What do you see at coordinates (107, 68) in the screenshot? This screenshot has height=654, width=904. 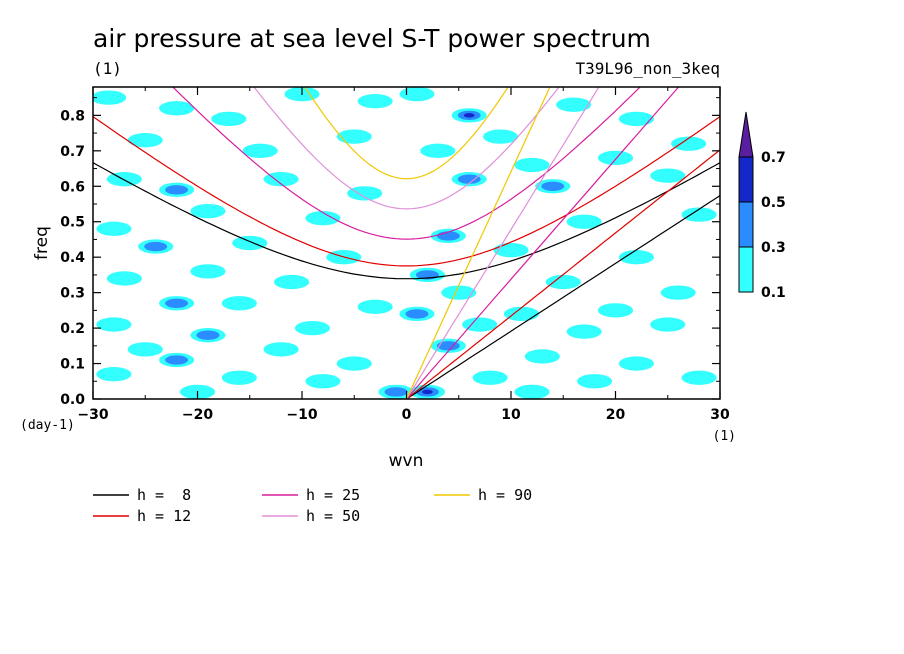 I see `units-label: (1)` at bounding box center [107, 68].